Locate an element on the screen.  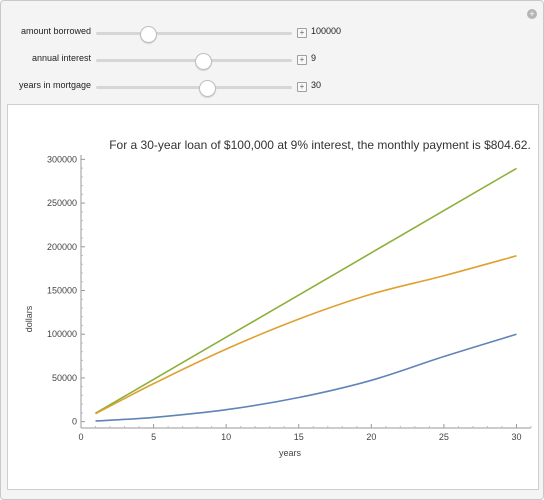
amount-value: 100000 is located at coordinates (326, 31).